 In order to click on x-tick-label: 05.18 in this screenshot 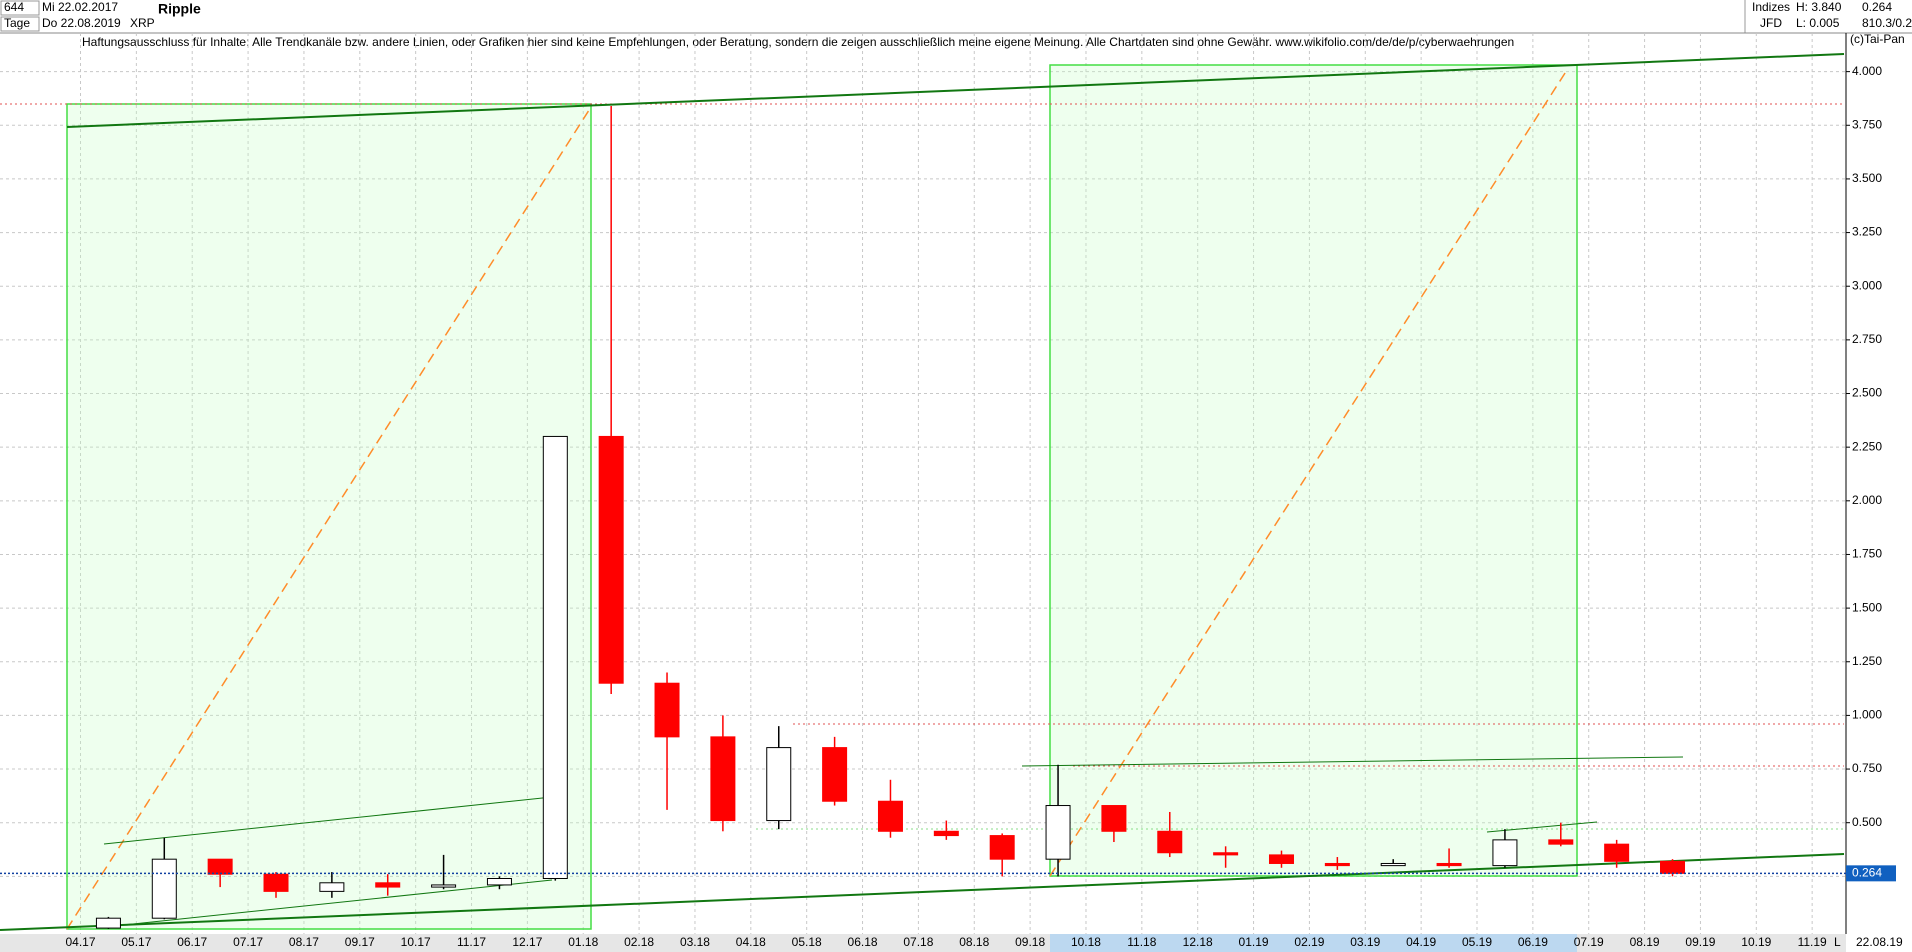, I will do `click(807, 942)`.